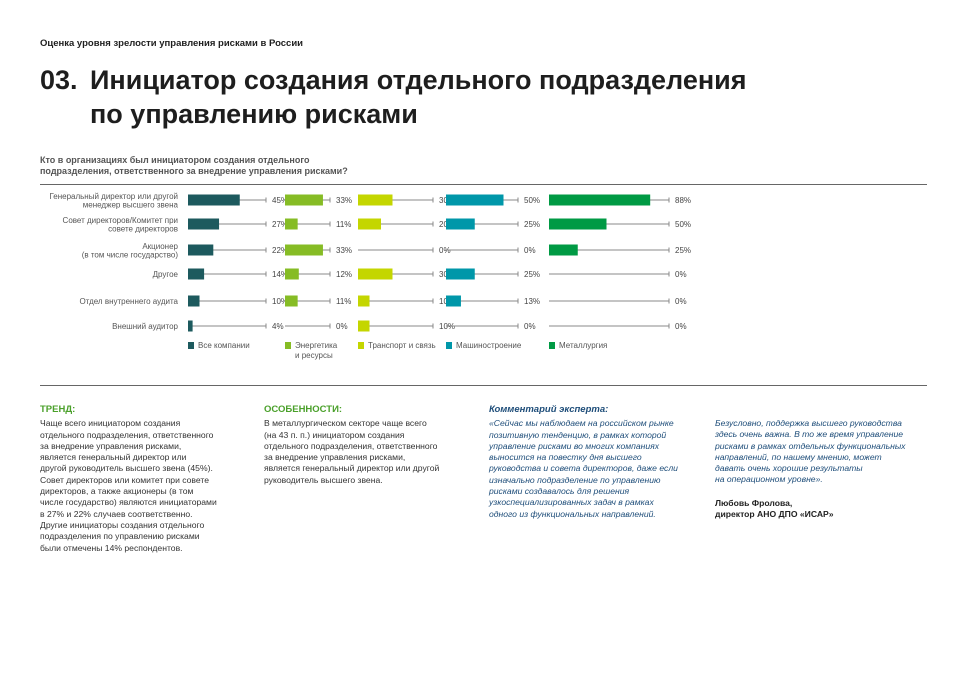  Describe the element at coordinates (483, 385) in the screenshot. I see `bottom-divider` at that location.